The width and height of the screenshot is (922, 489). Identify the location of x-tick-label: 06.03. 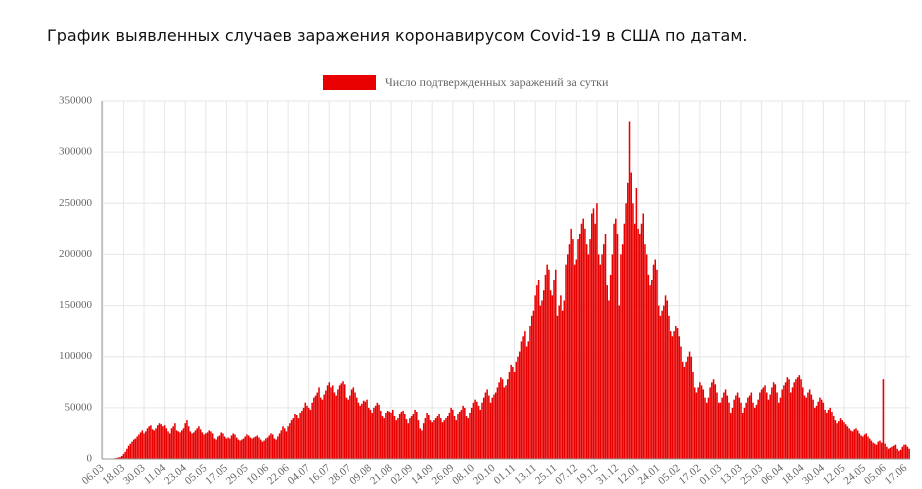
(93, 474).